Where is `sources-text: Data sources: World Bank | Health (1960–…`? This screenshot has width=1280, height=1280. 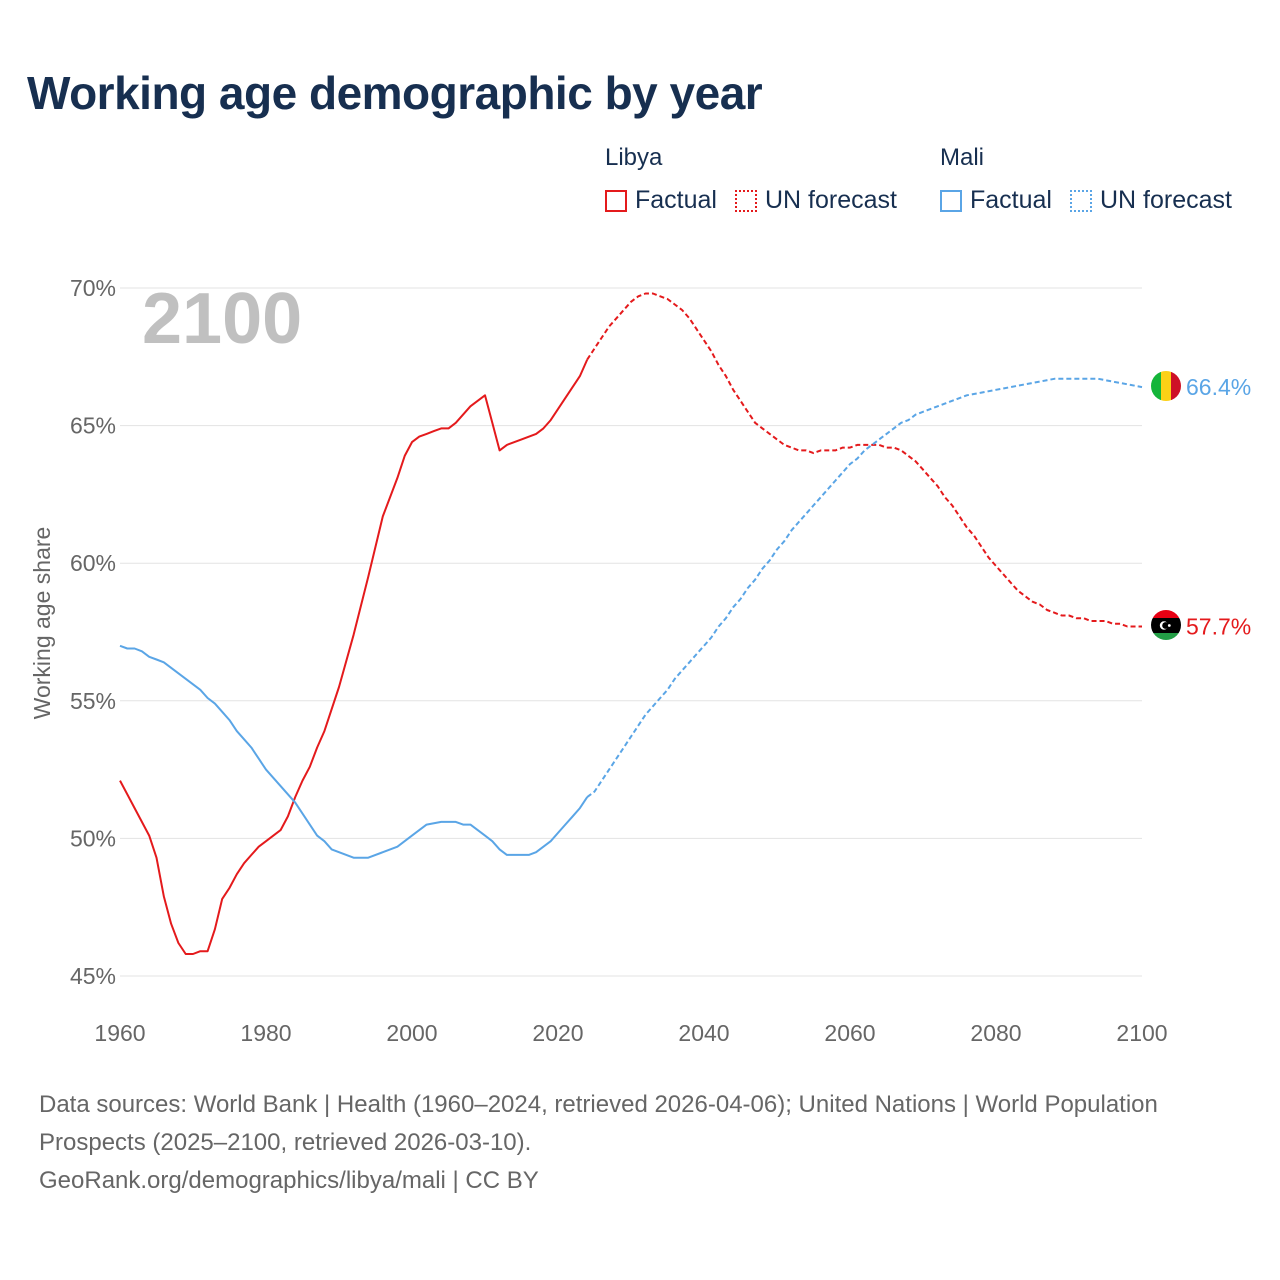 sources-text: Data sources: World Bank | Health (1960–… is located at coordinates (598, 1123).